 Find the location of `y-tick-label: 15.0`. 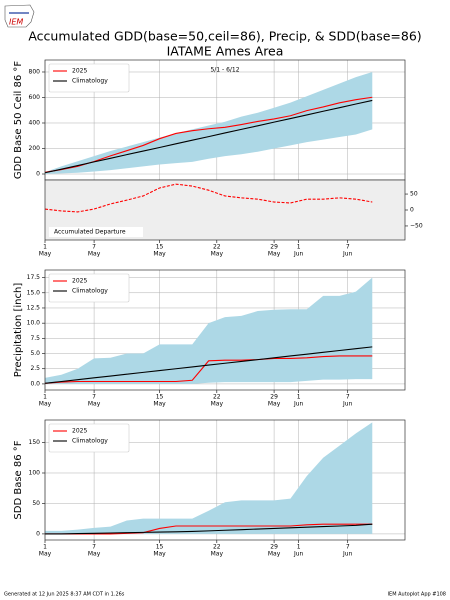

y-tick-label: 15.0 is located at coordinates (34, 292).